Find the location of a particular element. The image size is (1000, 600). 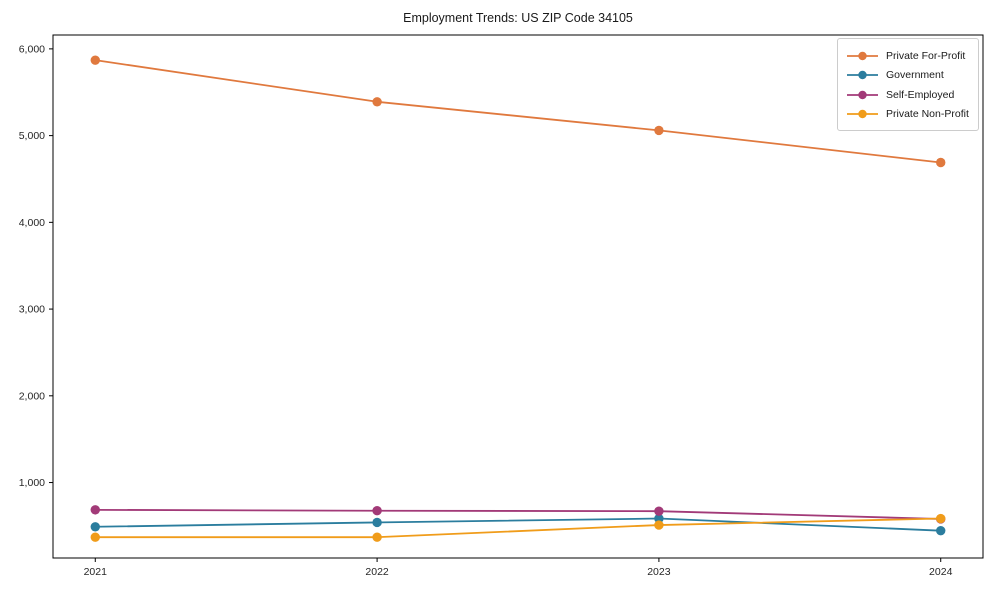

legend-label-self-employed: Self-Employed is located at coordinates (920, 94).